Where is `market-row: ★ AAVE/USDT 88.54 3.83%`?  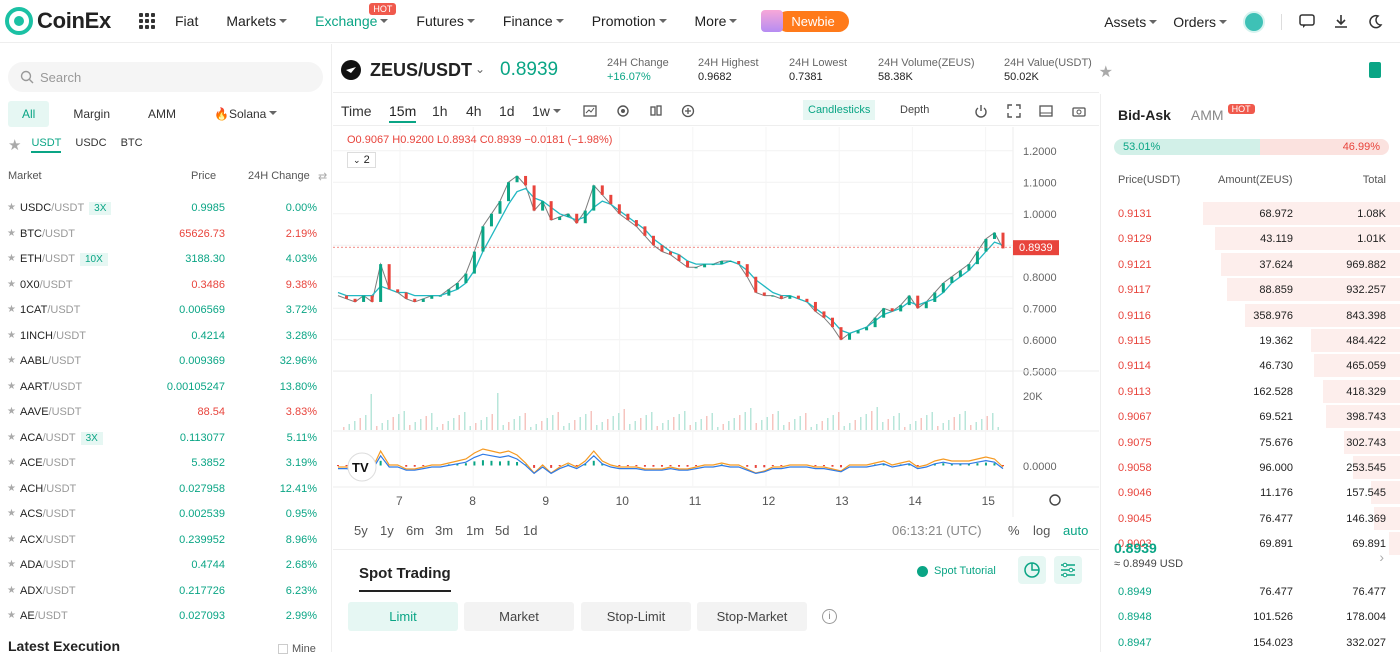
market-row: ★ AAVE/USDT 88.54 3.83% is located at coordinates (165, 412).